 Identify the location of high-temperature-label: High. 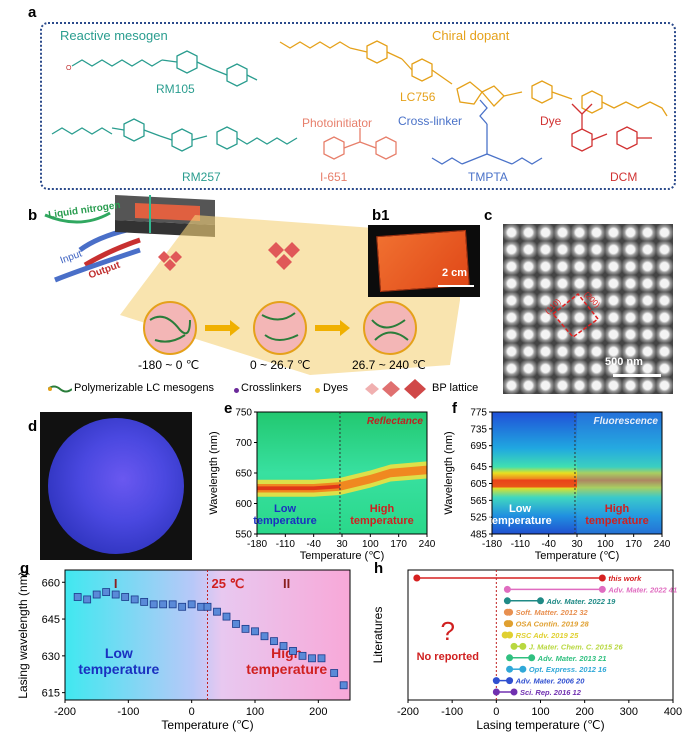
(617, 509).